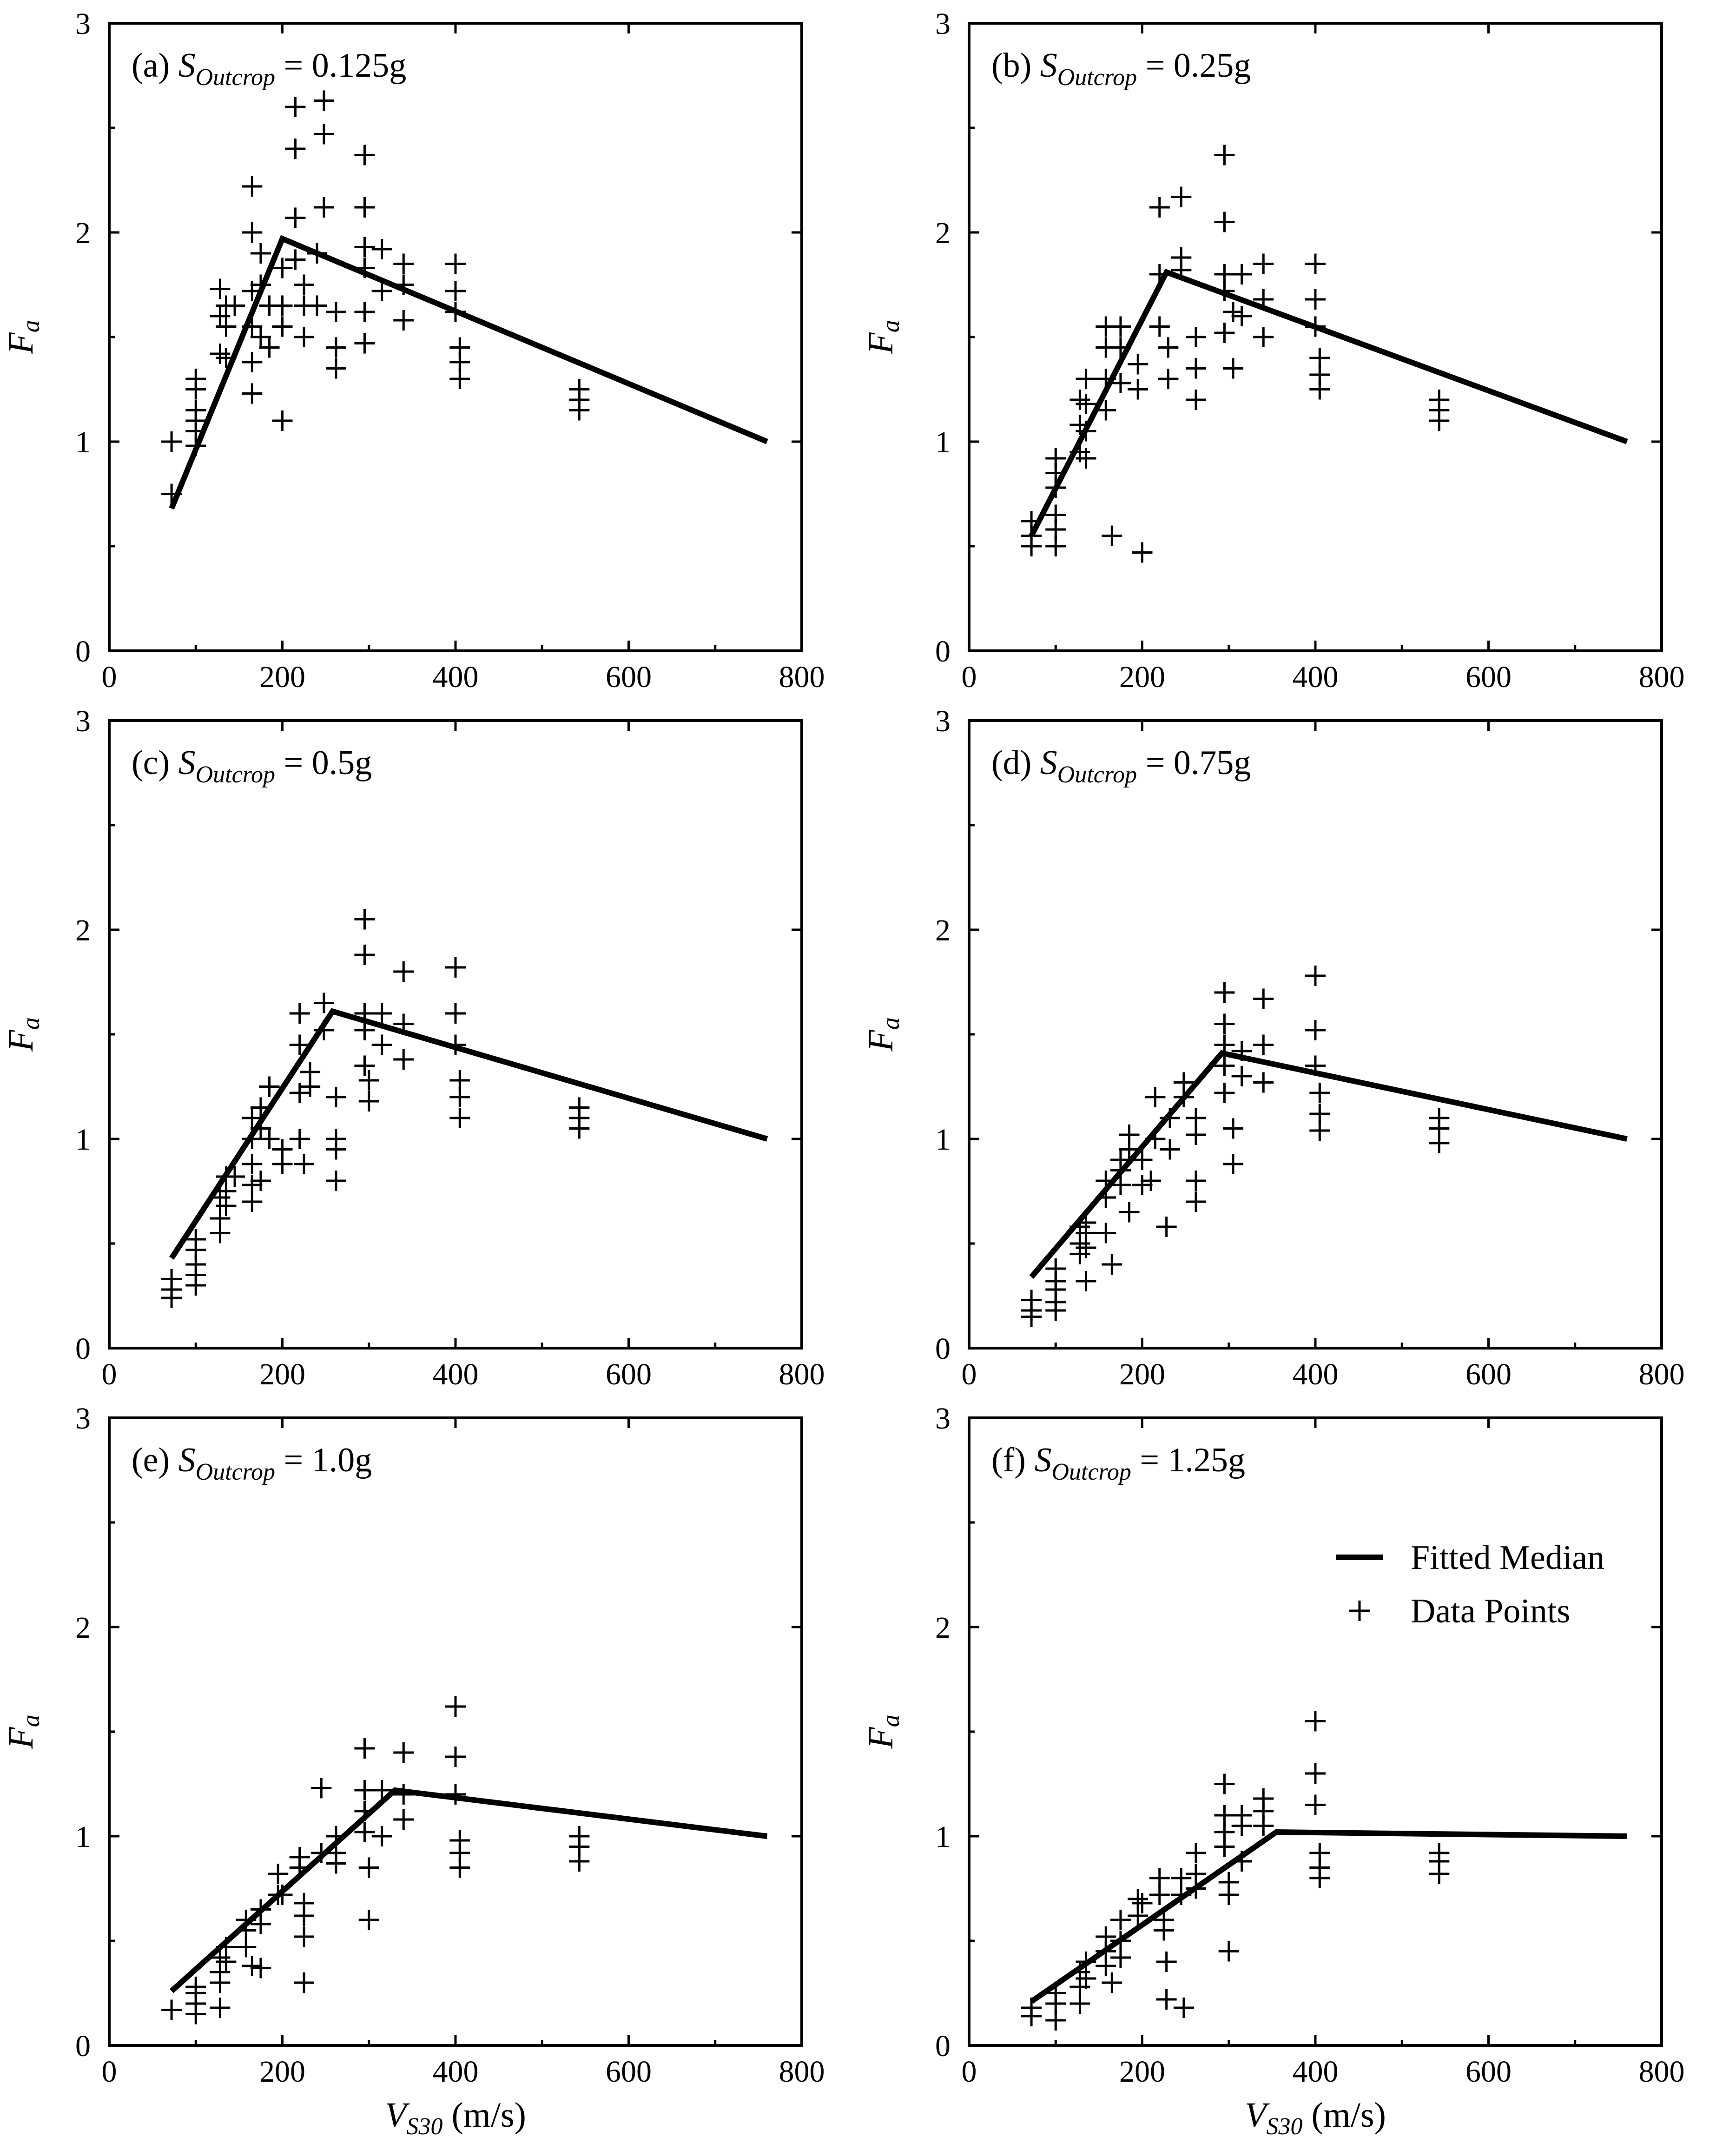 The height and width of the screenshot is (2137, 1736). What do you see at coordinates (456, 2117) in the screenshot?
I see `x-axis-label: VS30 (m/s)` at bounding box center [456, 2117].